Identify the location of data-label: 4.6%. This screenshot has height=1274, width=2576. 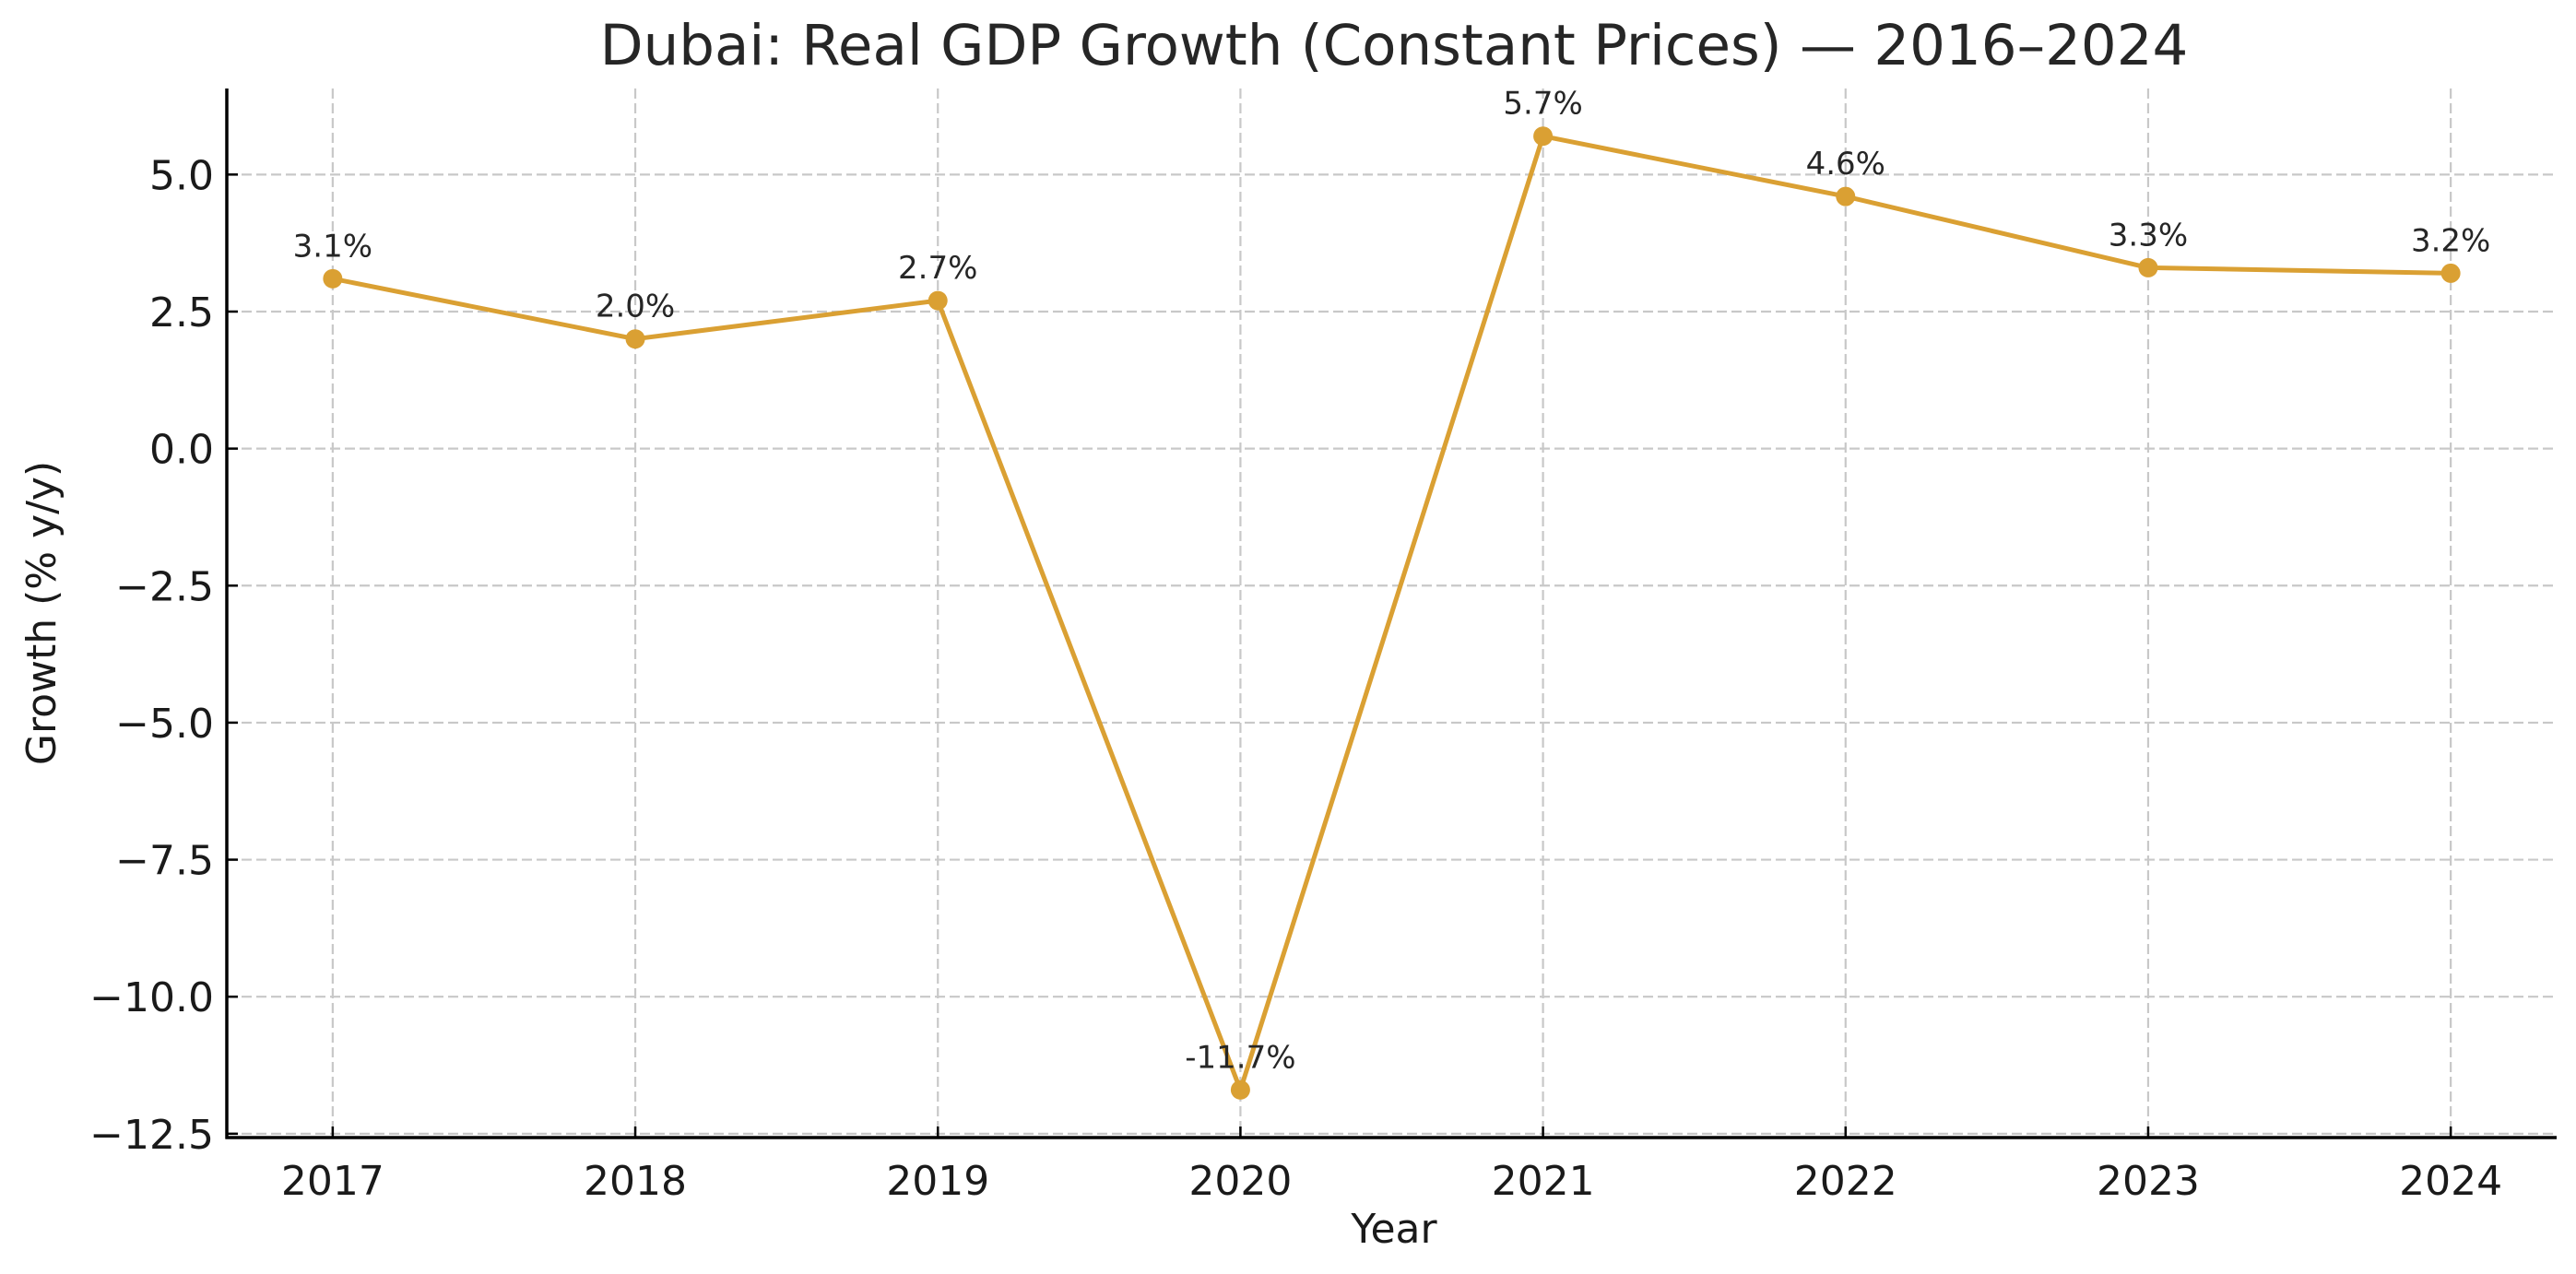
(1845, 164).